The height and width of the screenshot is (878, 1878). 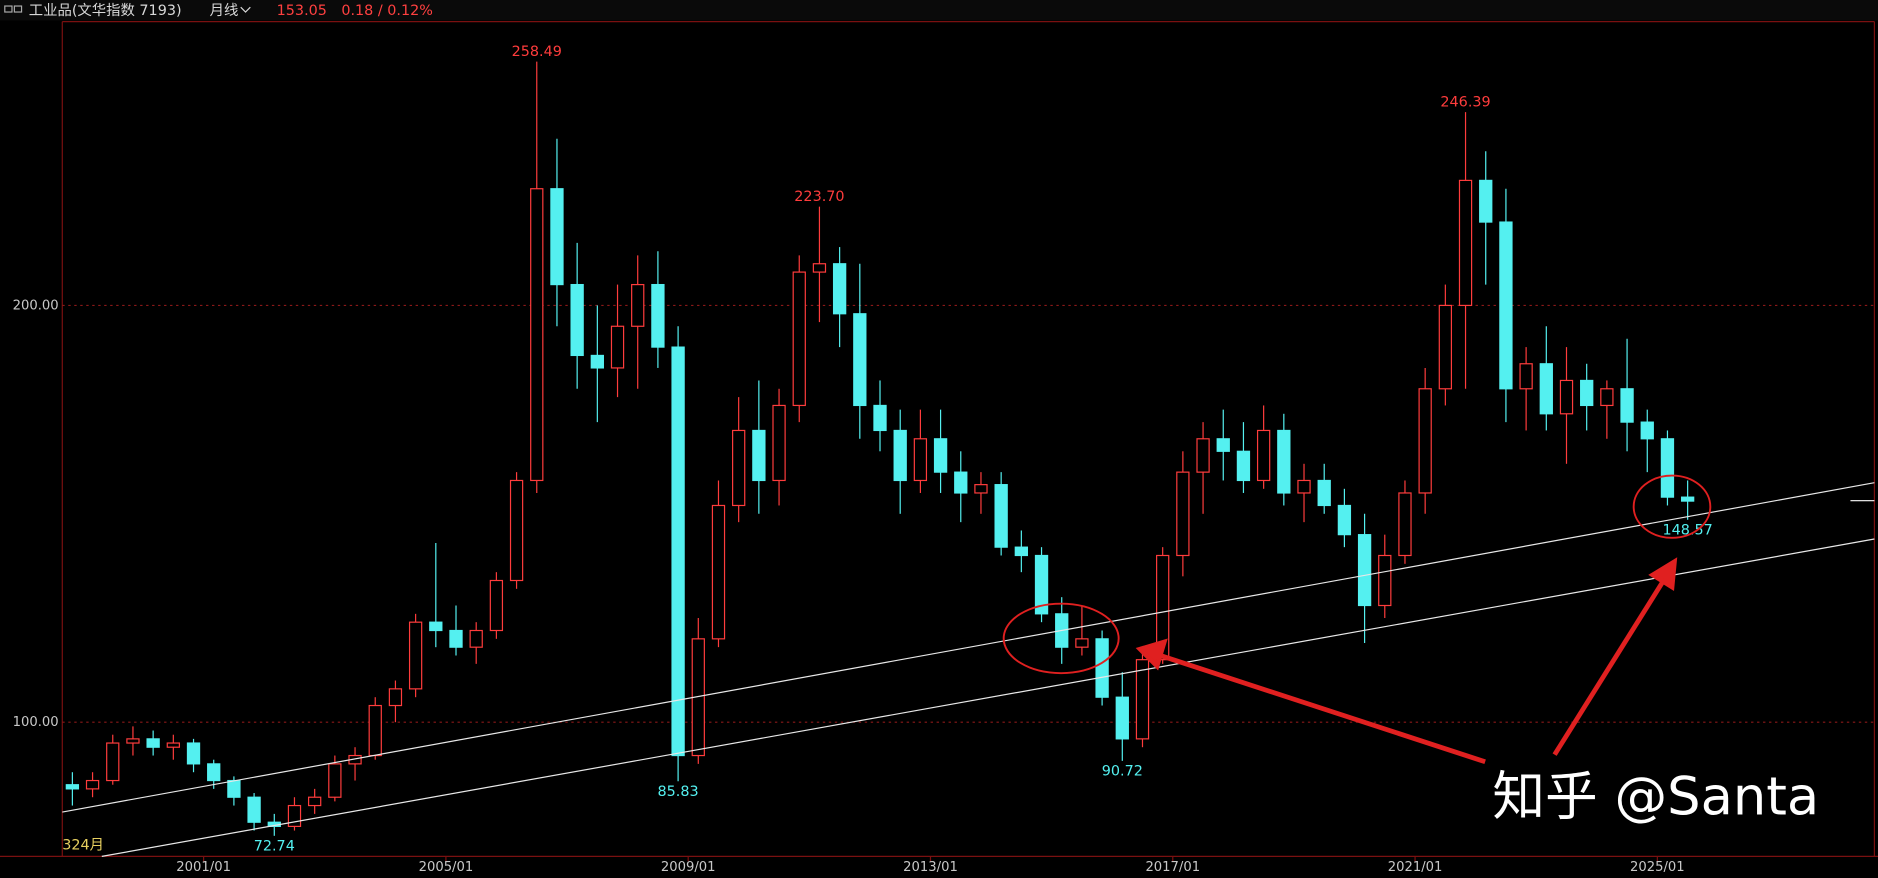 What do you see at coordinates (1657, 867) in the screenshot?
I see `x-tick-label: 2025/01` at bounding box center [1657, 867].